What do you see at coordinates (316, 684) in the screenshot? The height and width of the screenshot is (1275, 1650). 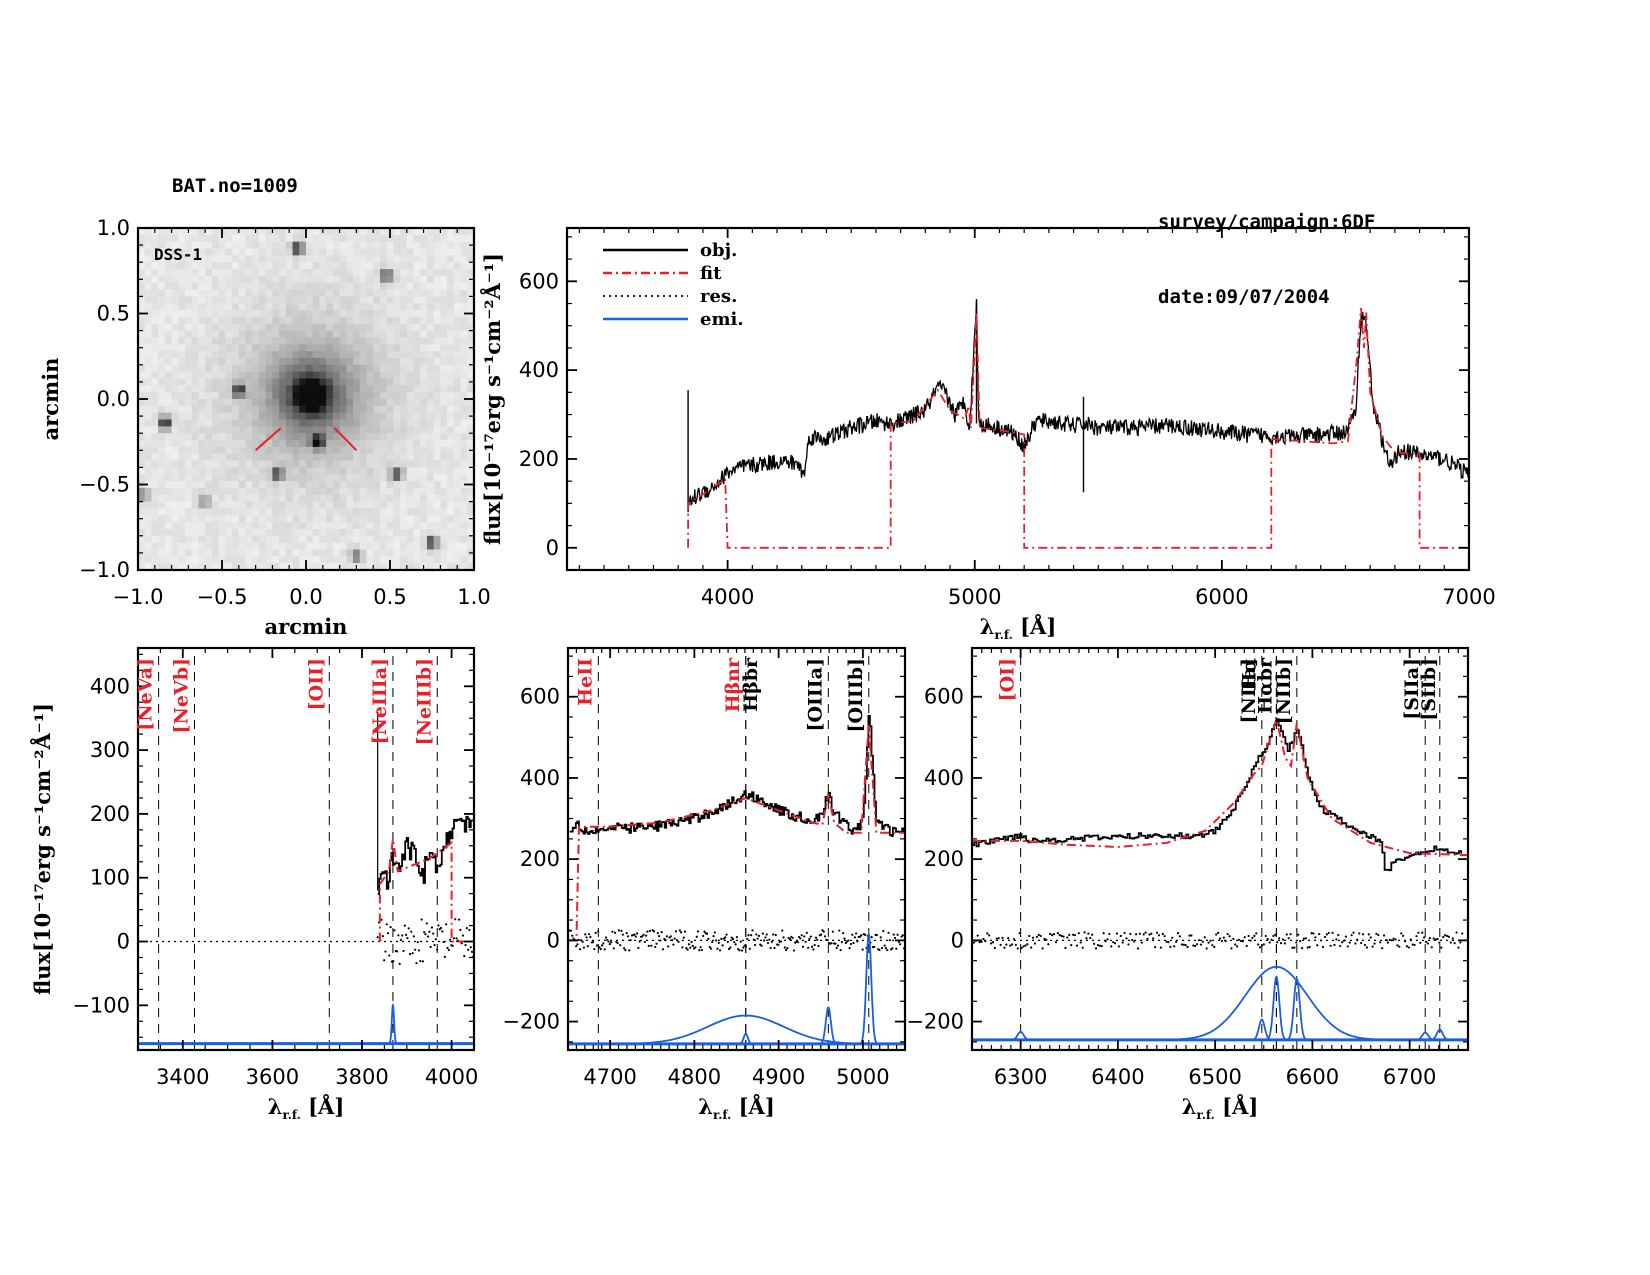 I see `line-label: [OII]` at bounding box center [316, 684].